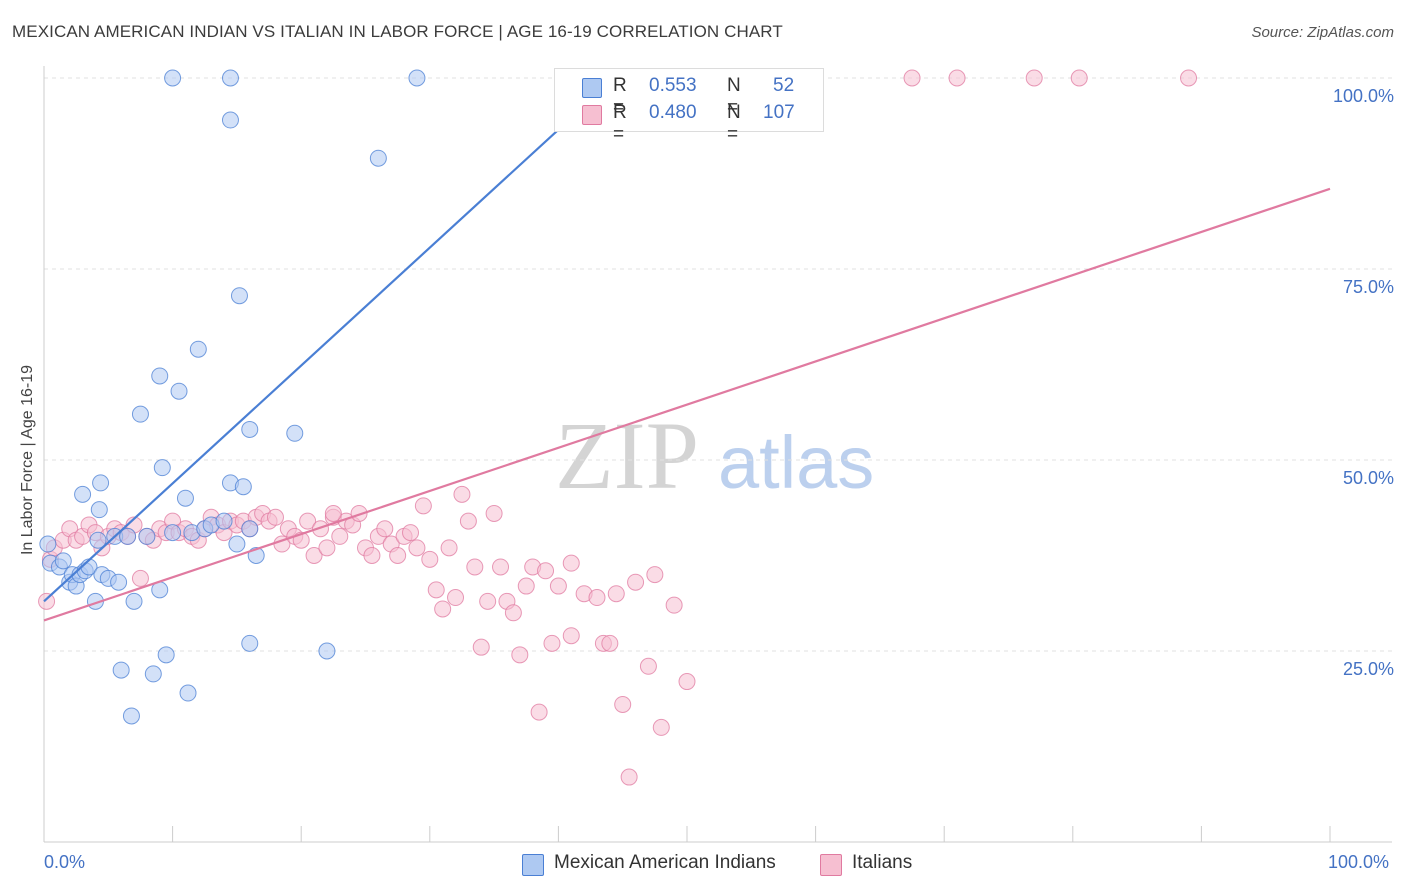  What do you see at coordinates (65, 862) in the screenshot?
I see `x-tick-label-min: 0.0%` at bounding box center [65, 862].